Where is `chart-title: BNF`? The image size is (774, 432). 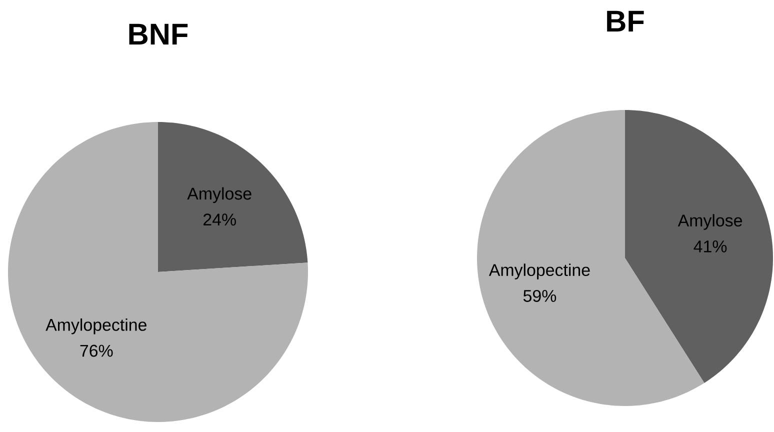
chart-title: BNF is located at coordinates (158, 34).